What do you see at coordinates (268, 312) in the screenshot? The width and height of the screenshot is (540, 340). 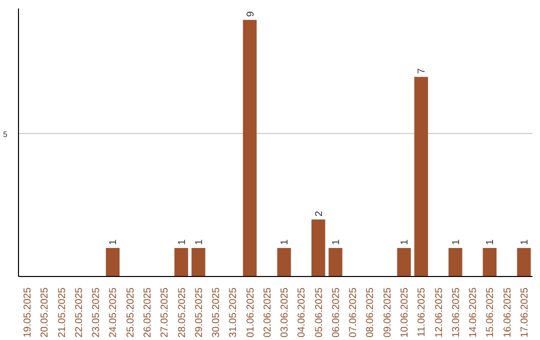 I see `x-tick-label: 02.06.2025` at bounding box center [268, 312].